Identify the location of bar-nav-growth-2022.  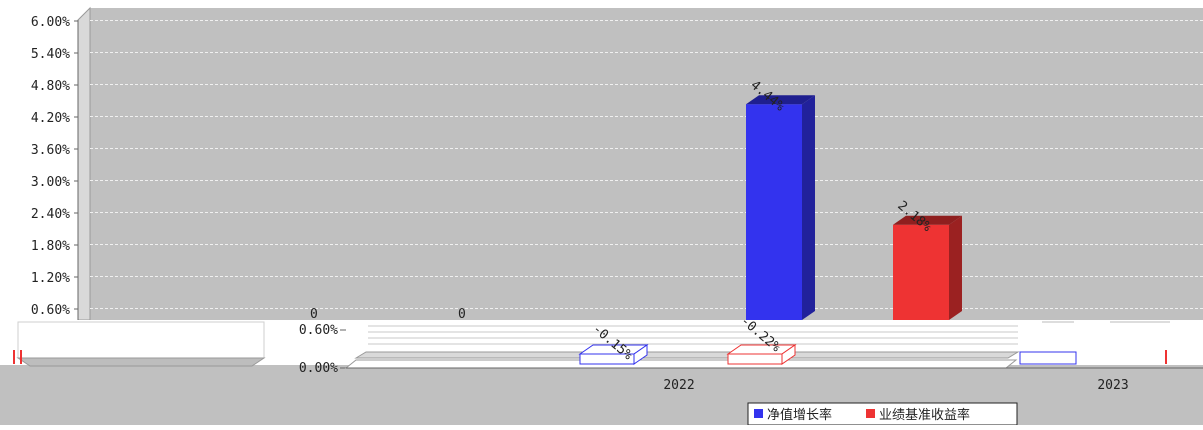
(613, 354).